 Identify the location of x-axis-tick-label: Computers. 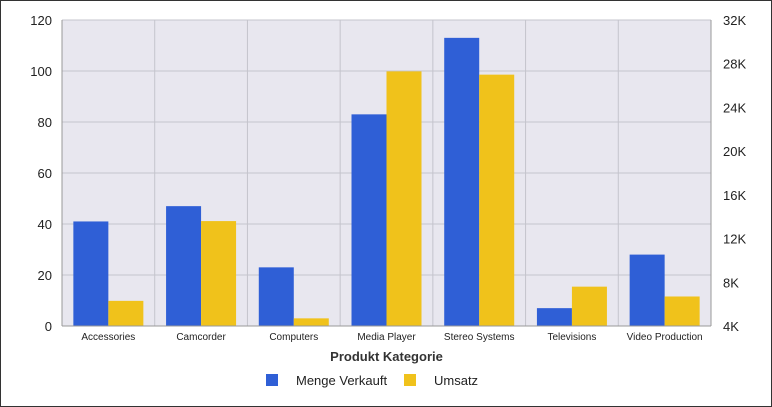
(293, 337).